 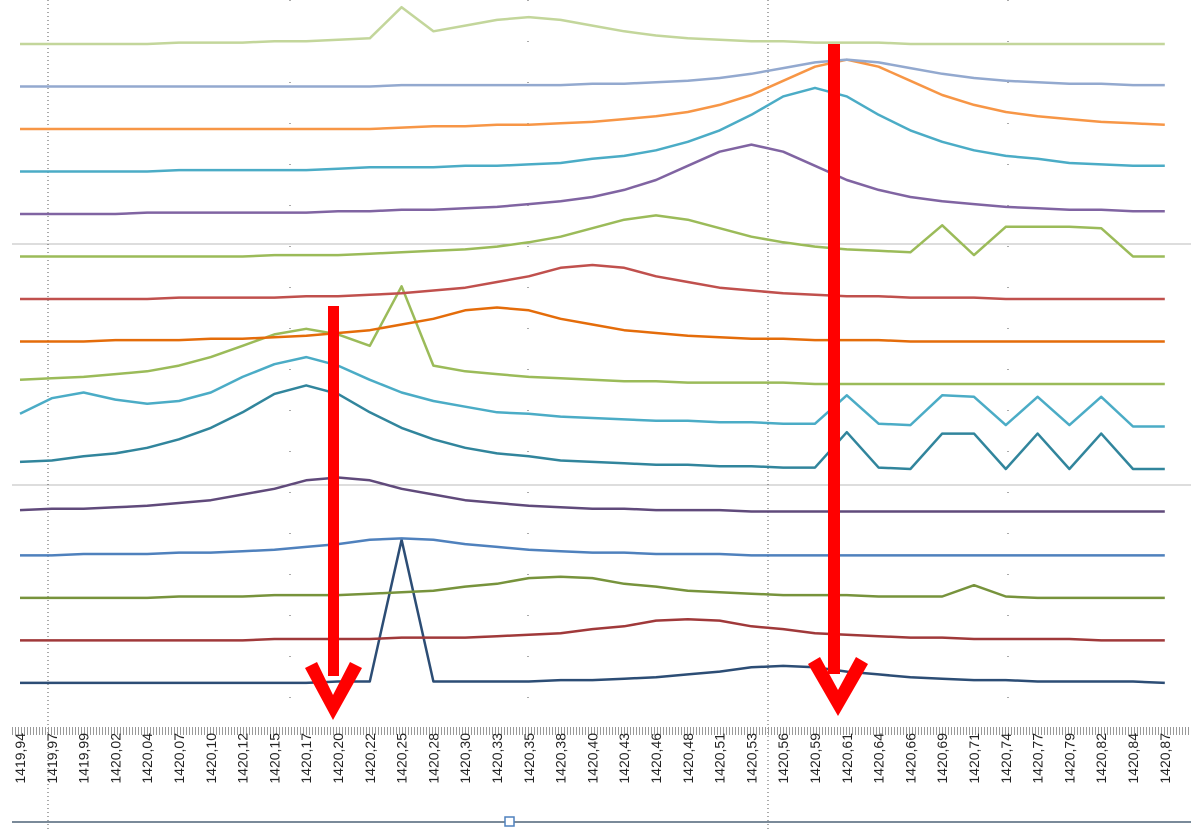 I want to click on x-tick-label: 1420,30, so click(x=465, y=758).